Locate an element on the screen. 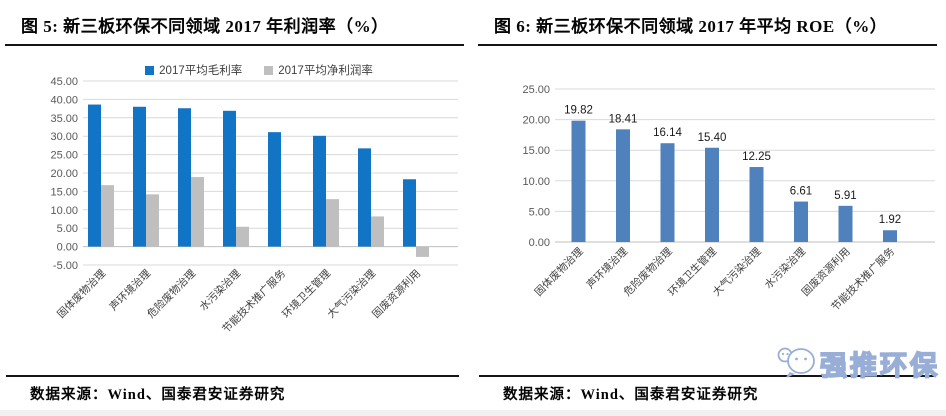  watermark-logo: 强推环保 is located at coordinates (858, 363).